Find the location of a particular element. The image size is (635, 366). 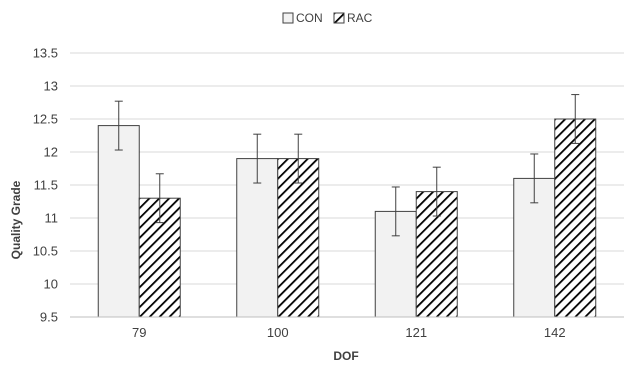

x-tick-label: 142 is located at coordinates (555, 332).